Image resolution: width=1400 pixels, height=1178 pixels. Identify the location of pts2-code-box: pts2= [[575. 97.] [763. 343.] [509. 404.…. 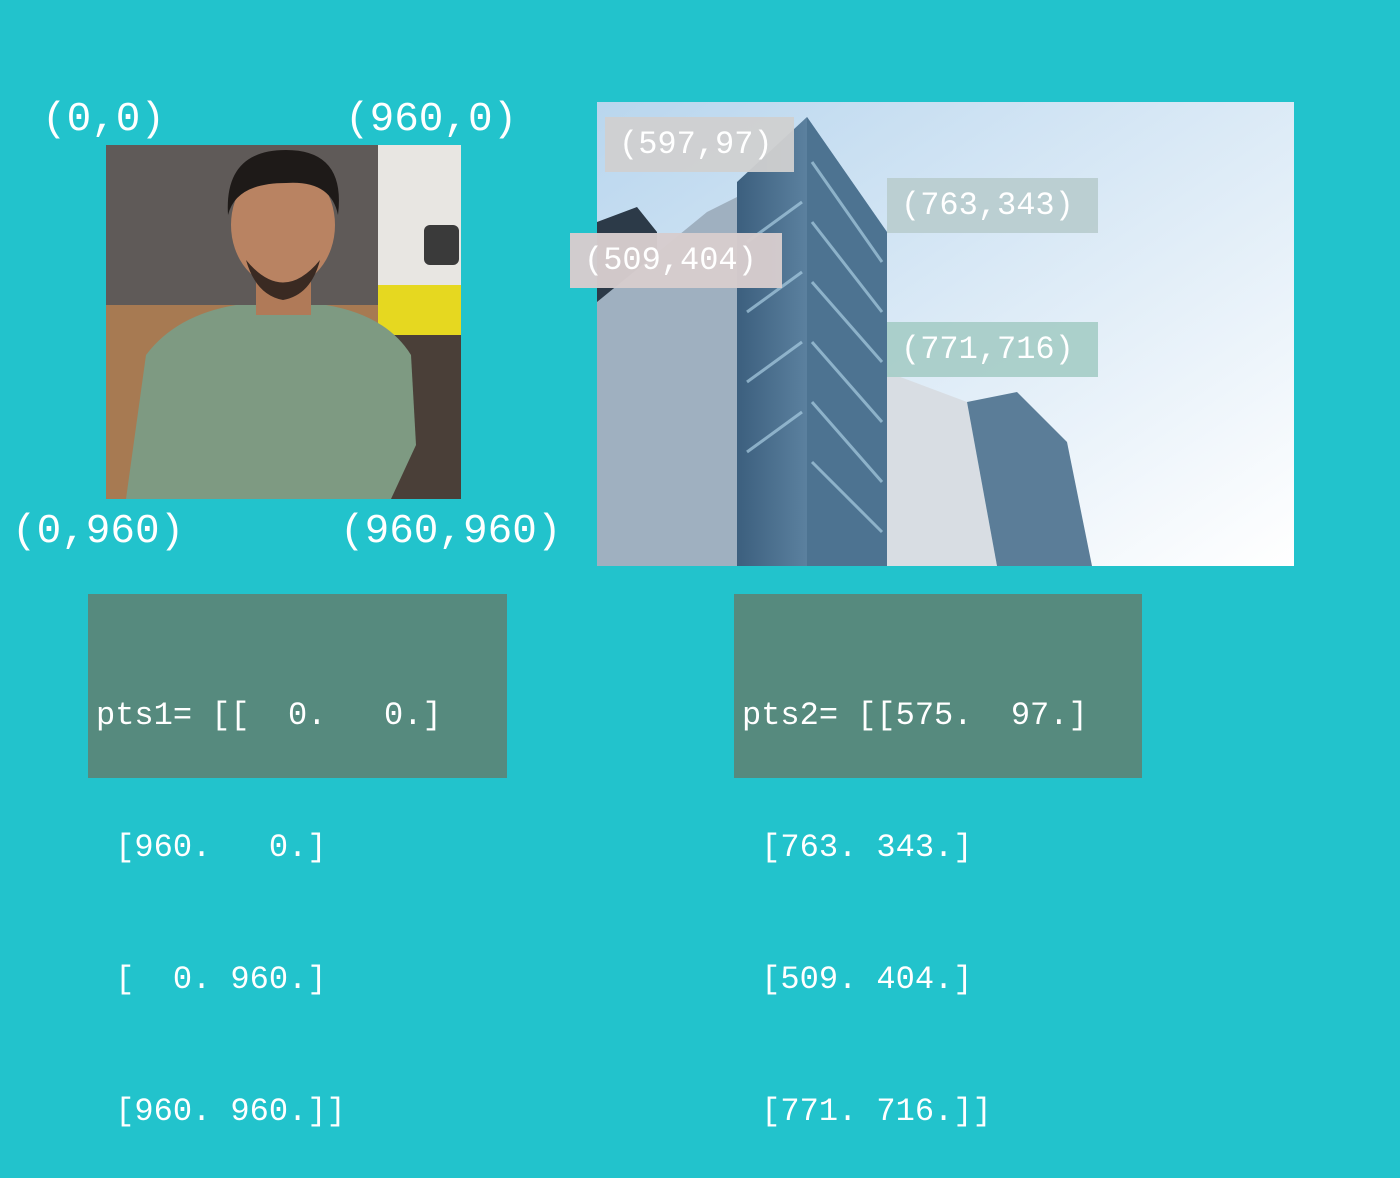
(938, 862).